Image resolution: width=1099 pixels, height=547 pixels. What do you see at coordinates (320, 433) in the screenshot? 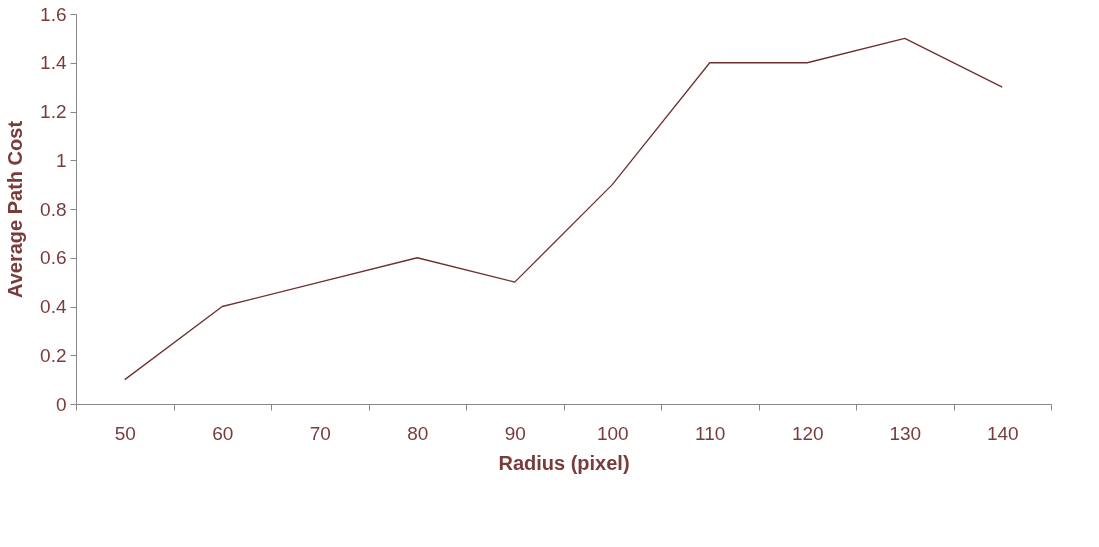
I see `x-tick-label: 70` at bounding box center [320, 433].